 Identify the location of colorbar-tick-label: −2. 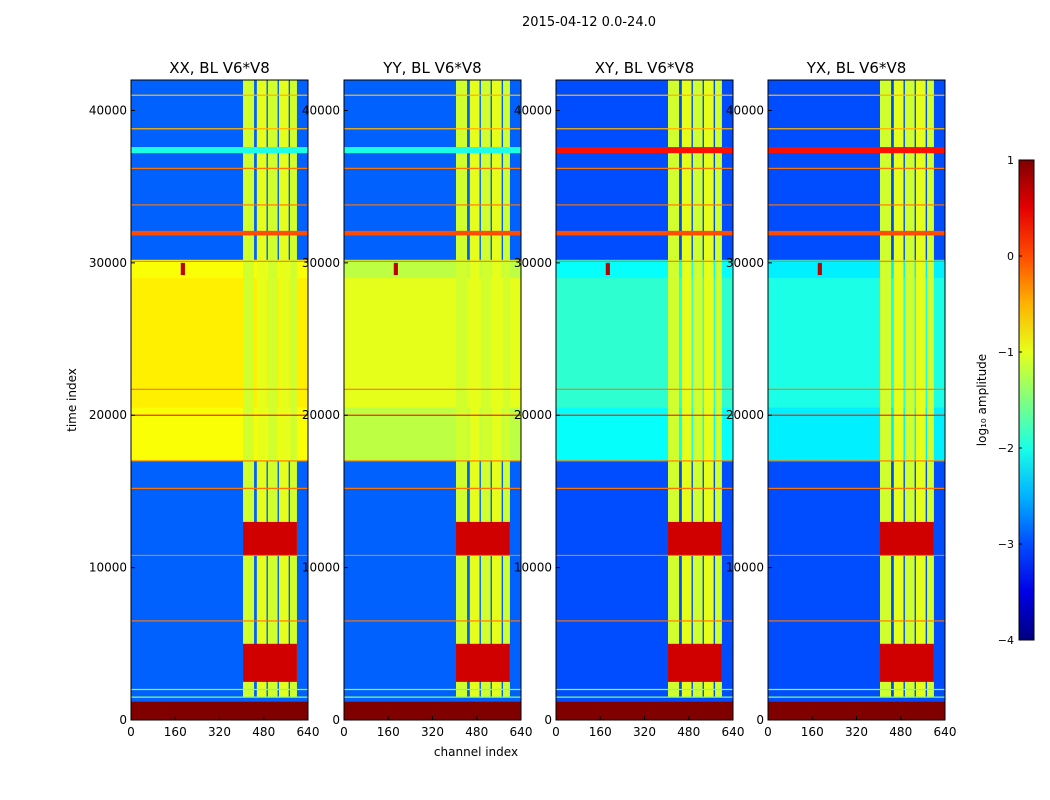
(1006, 448).